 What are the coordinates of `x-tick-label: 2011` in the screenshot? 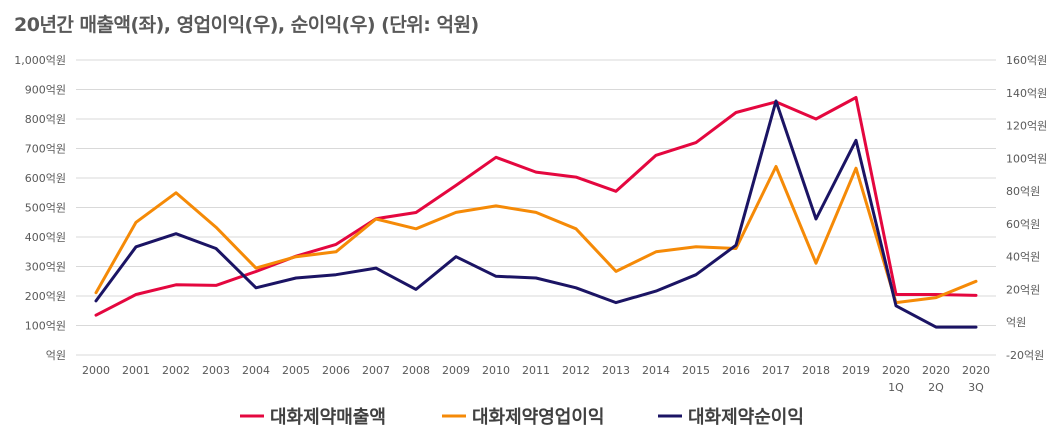 It's located at (536, 370).